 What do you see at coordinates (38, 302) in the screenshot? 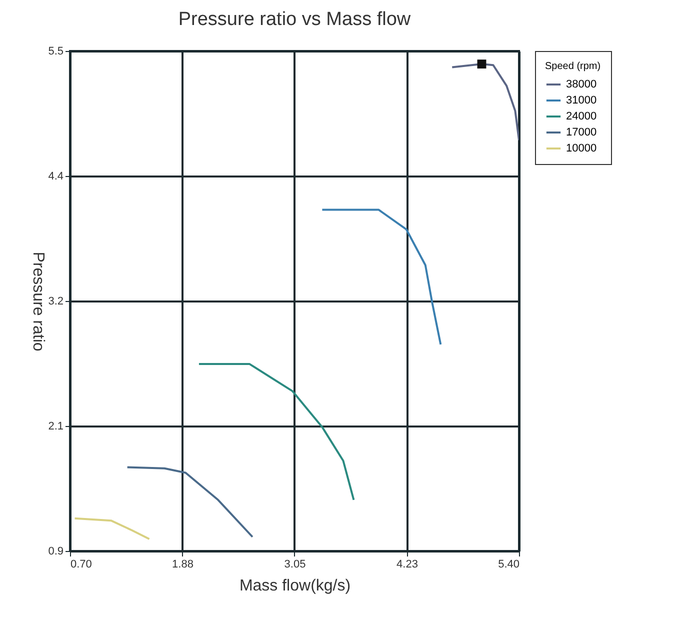
I see `y-axis-title: Pressure ratio` at bounding box center [38, 302].